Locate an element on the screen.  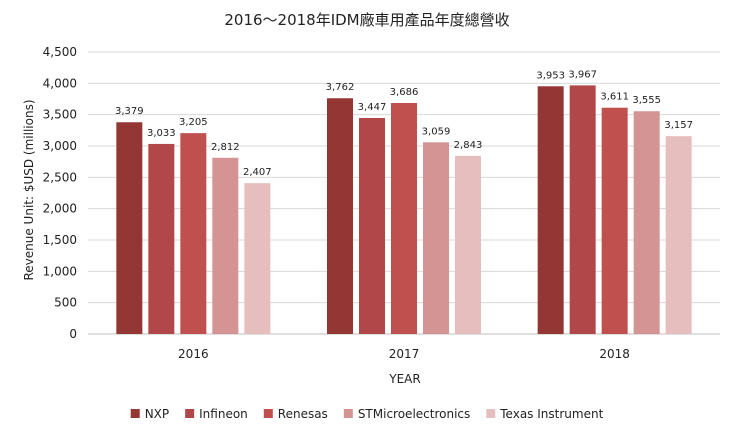
bar-infineon-2017 is located at coordinates (372, 225).